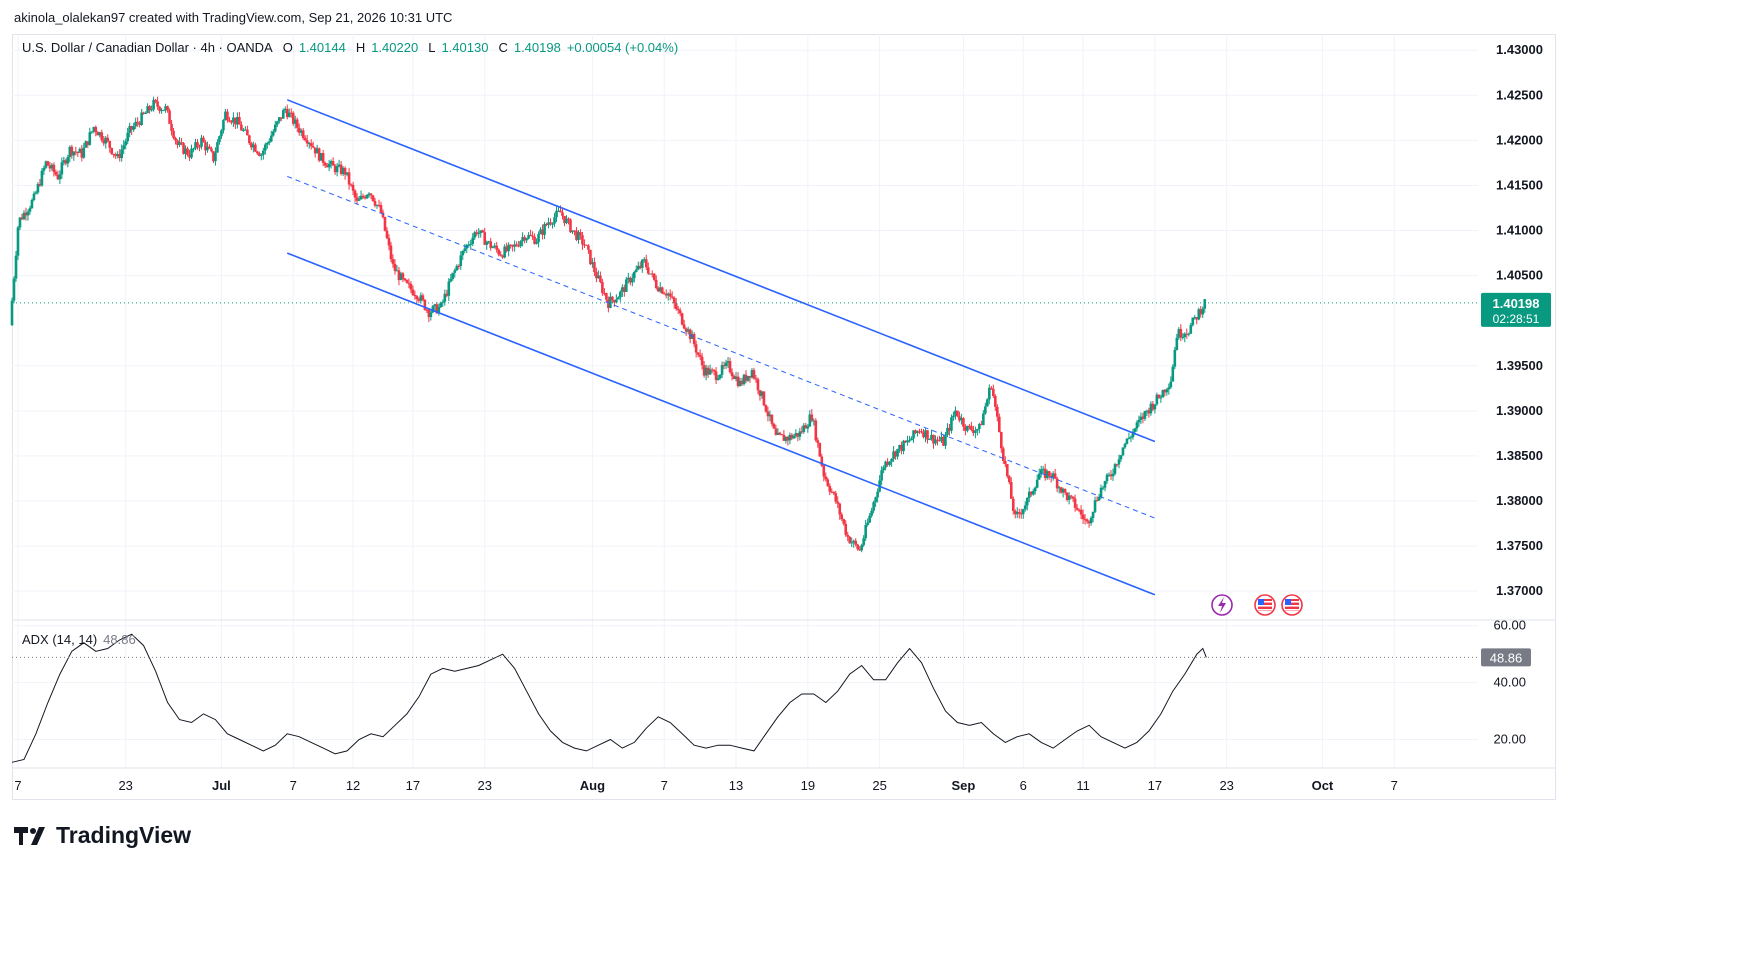 The width and height of the screenshot is (1747, 967). What do you see at coordinates (609, 698) in the screenshot?
I see `adx-line` at bounding box center [609, 698].